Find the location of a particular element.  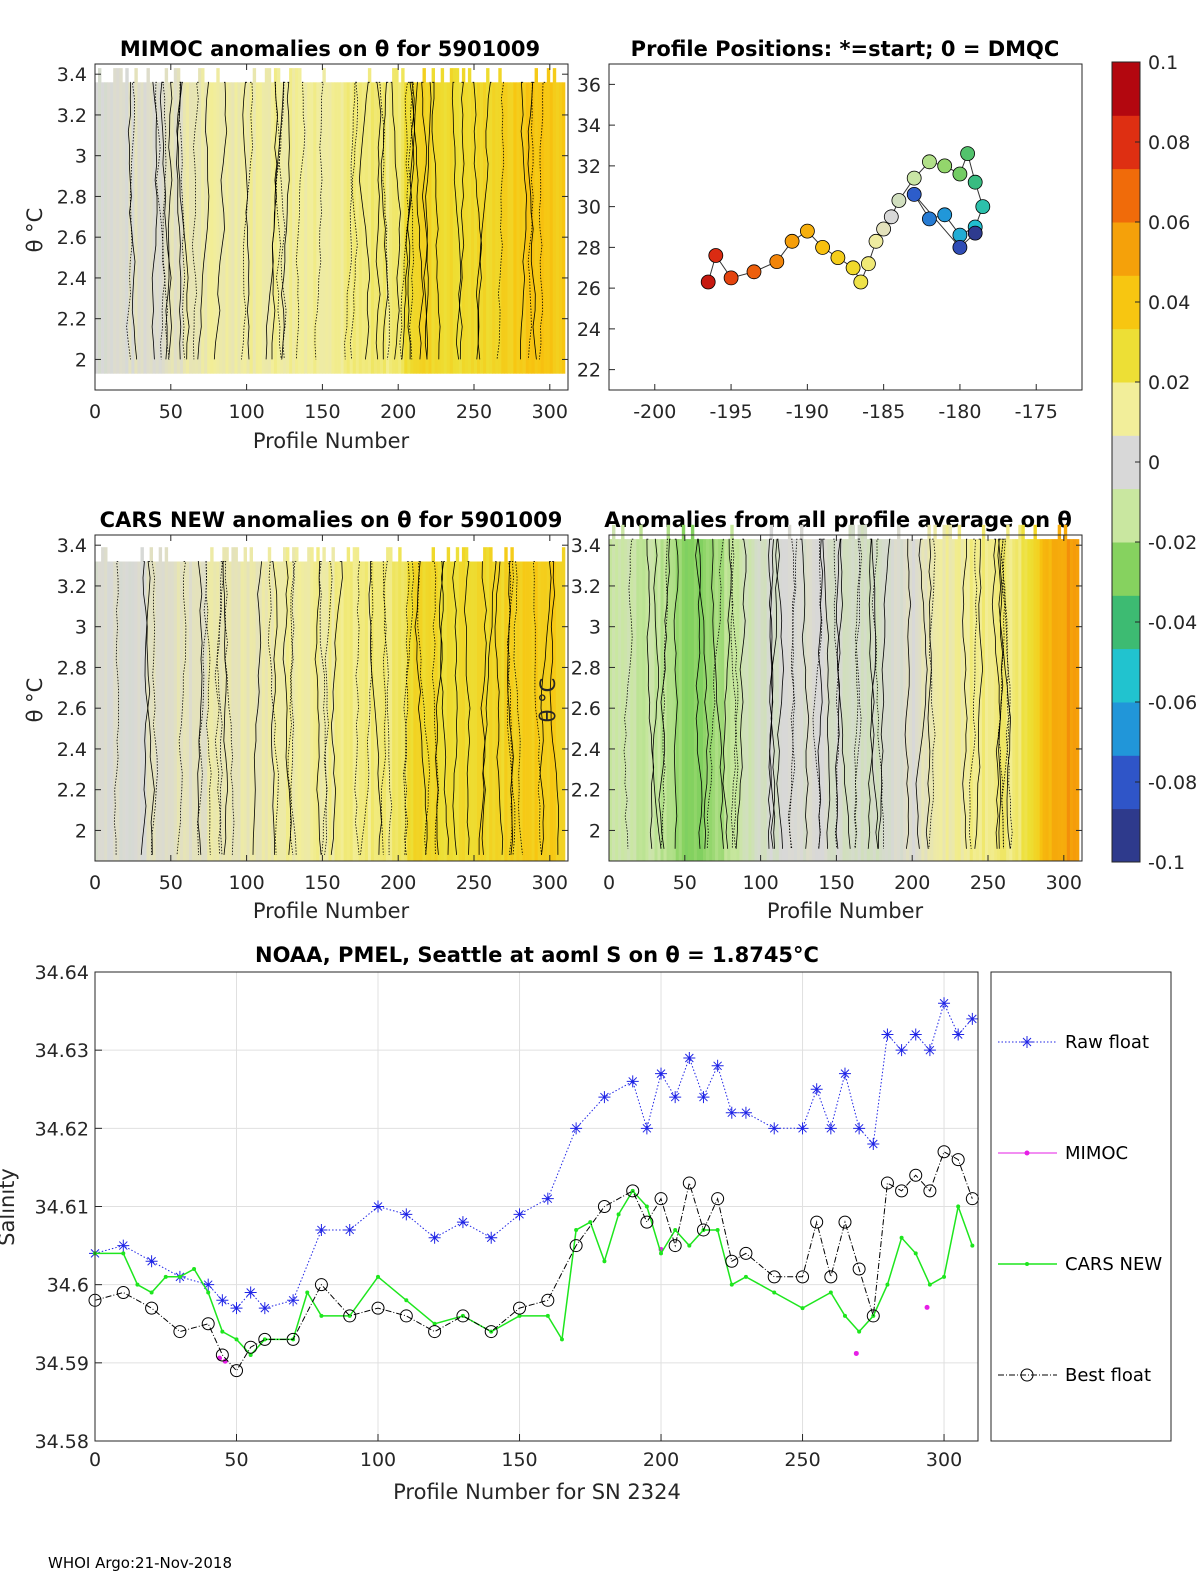

y-tick-label: 24 is located at coordinates (589, 330).